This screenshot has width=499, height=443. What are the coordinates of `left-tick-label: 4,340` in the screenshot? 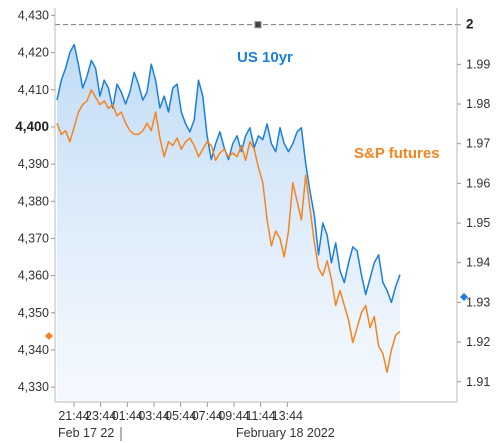 It's located at (33, 350).